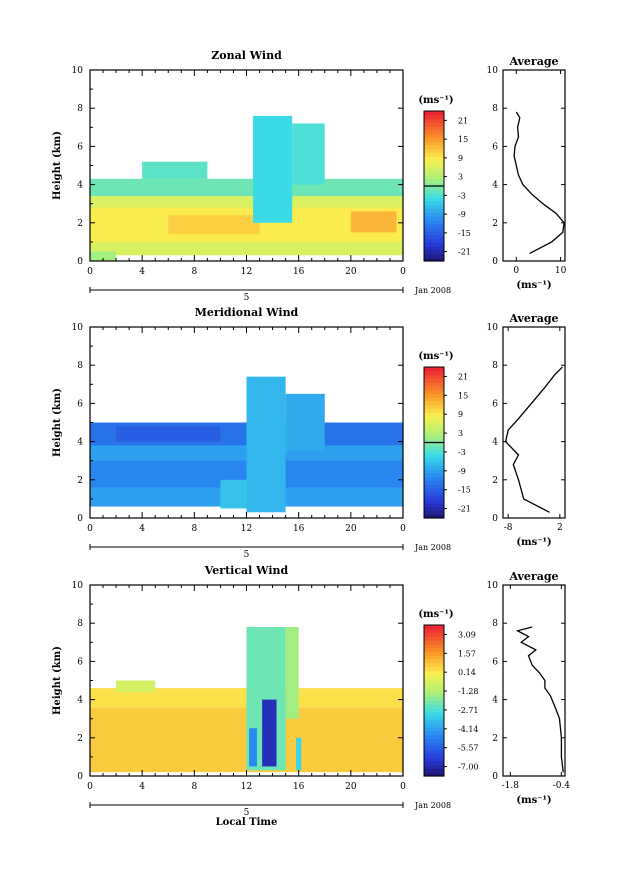 The width and height of the screenshot is (619, 873). Describe the element at coordinates (562, 786) in the screenshot. I see `average-x-tick-label: -0.4` at that location.